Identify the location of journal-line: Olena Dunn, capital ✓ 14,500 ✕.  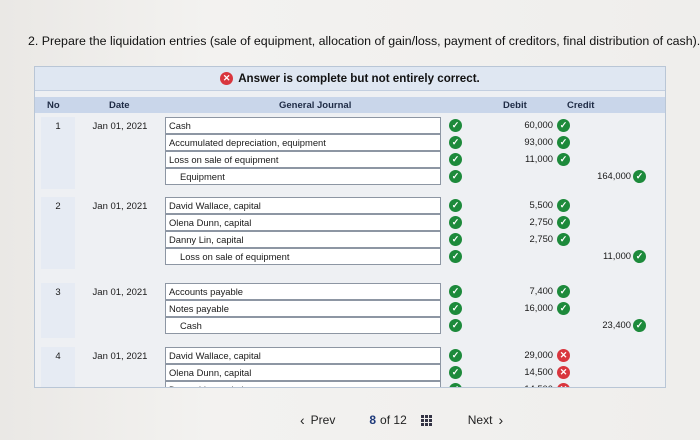
(405, 372).